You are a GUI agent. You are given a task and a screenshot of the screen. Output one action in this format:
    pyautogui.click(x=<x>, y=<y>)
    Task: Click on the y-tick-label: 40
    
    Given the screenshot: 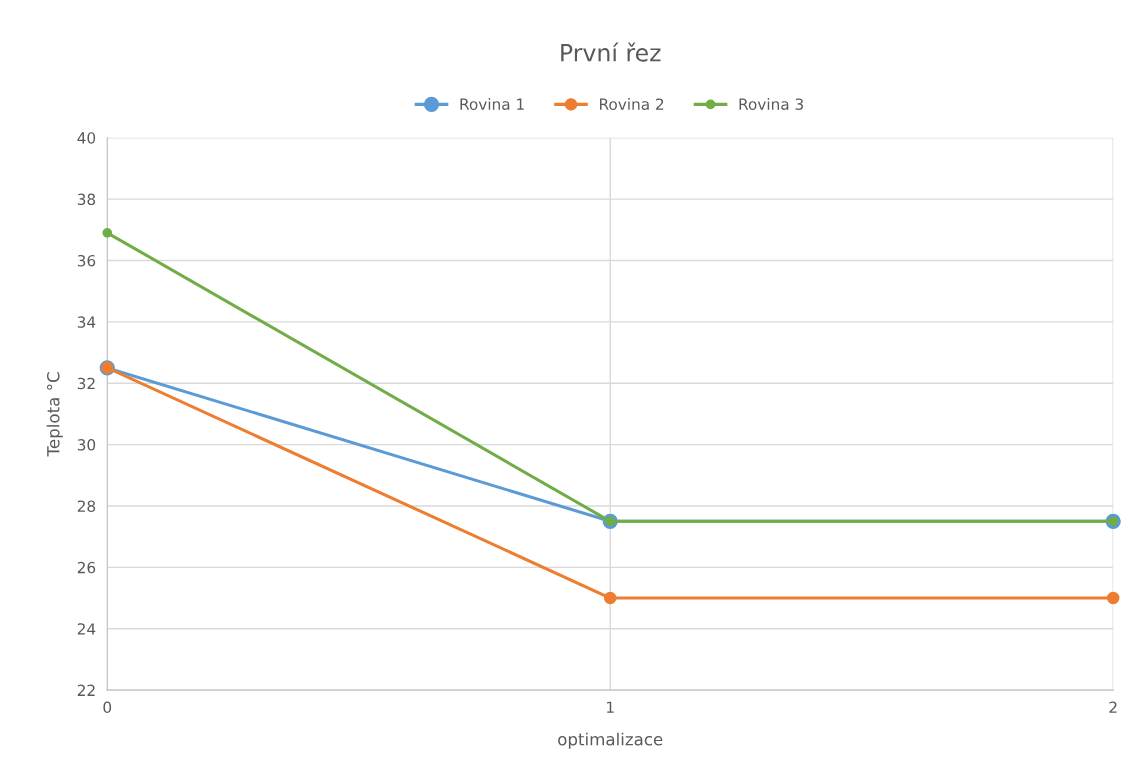 What is the action you would take?
    pyautogui.click(x=86, y=138)
    